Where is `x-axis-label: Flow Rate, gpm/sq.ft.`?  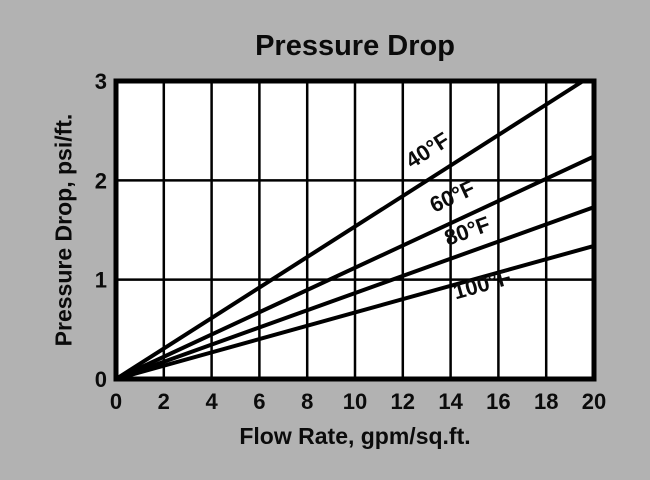 x-axis-label: Flow Rate, gpm/sq.ft. is located at coordinates (355, 436).